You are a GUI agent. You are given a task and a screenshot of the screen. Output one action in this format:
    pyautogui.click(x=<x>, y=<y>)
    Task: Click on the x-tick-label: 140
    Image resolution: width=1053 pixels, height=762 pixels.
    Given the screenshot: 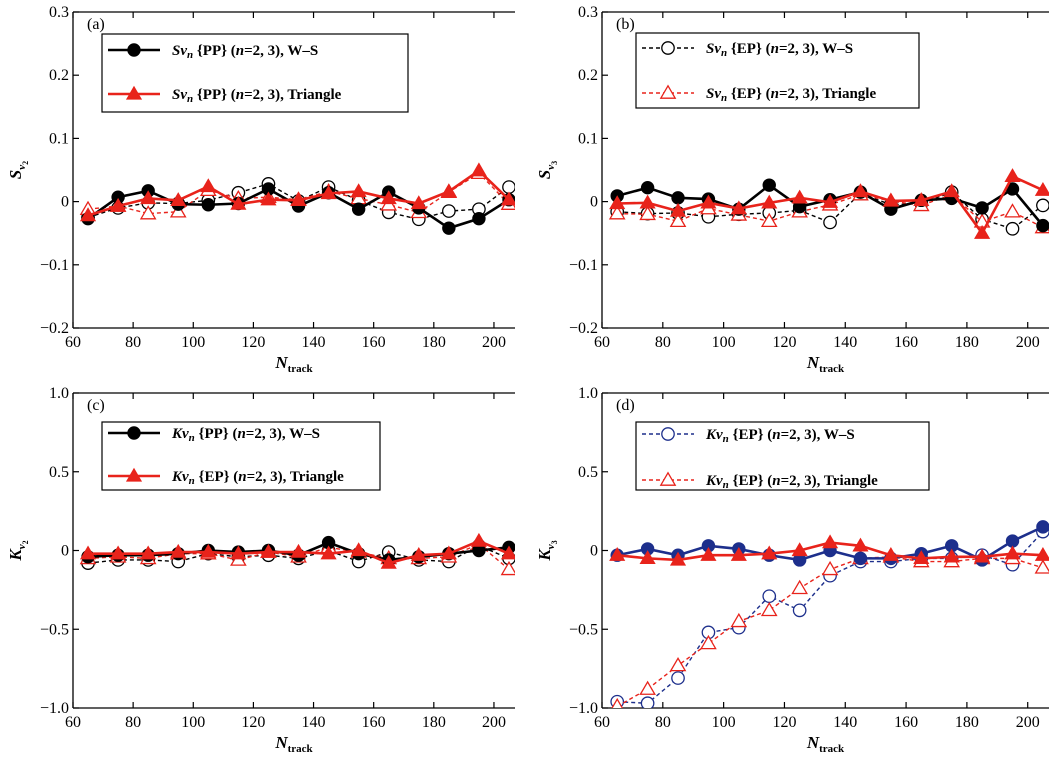 What is the action you would take?
    pyautogui.click(x=845, y=722)
    